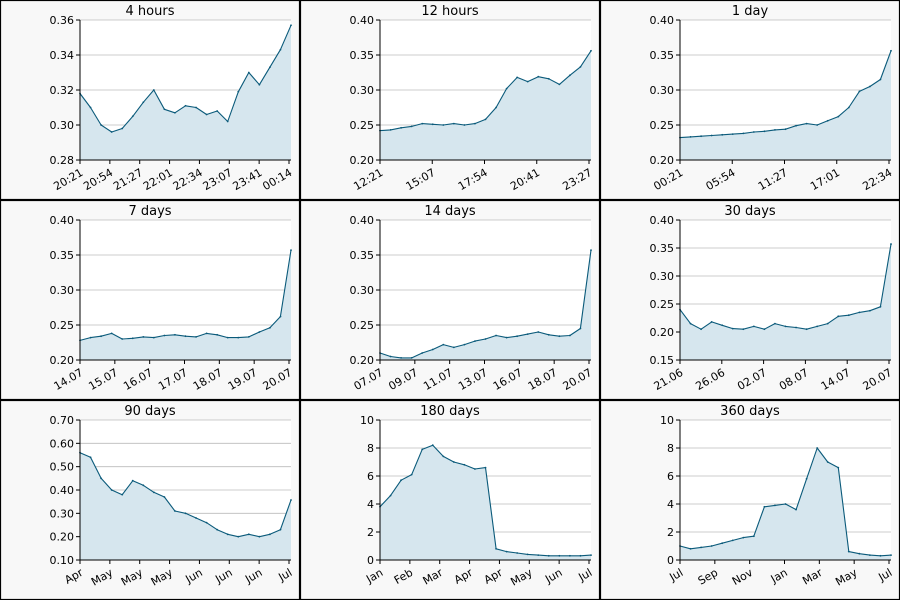 Image resolution: width=900 pixels, height=604 pixels. What do you see at coordinates (367, 420) in the screenshot?
I see `y-tick-label: 10` at bounding box center [367, 420].